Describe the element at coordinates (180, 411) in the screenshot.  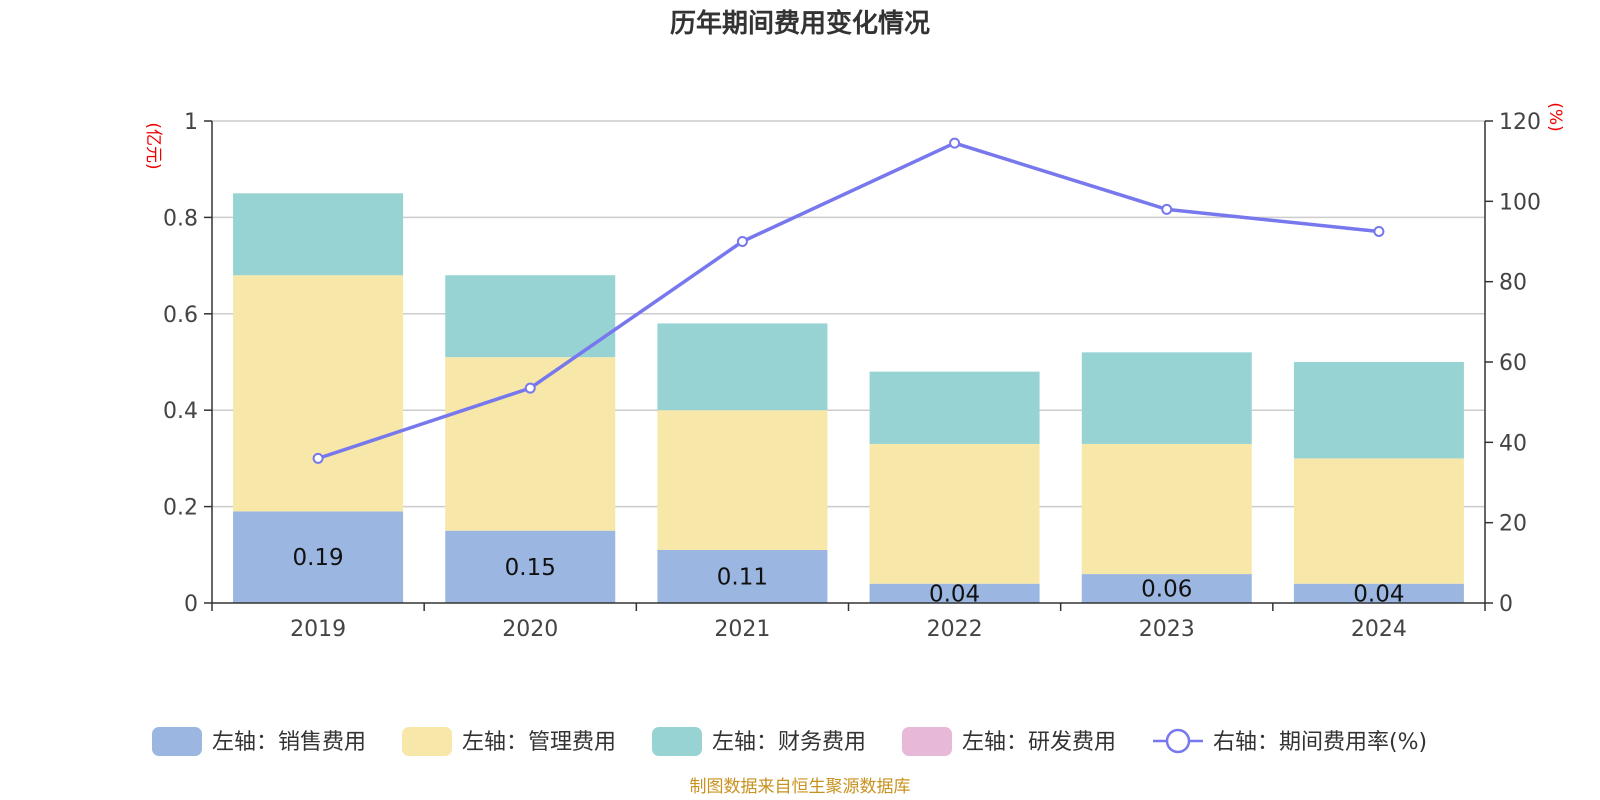
I see `left-tick-label: 0.4` at that location.